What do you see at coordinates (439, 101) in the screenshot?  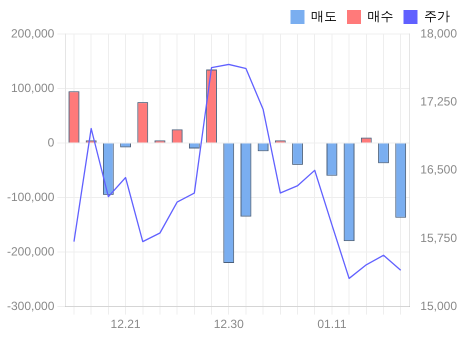 I see `y2-tick-label: 17,250` at bounding box center [439, 101].